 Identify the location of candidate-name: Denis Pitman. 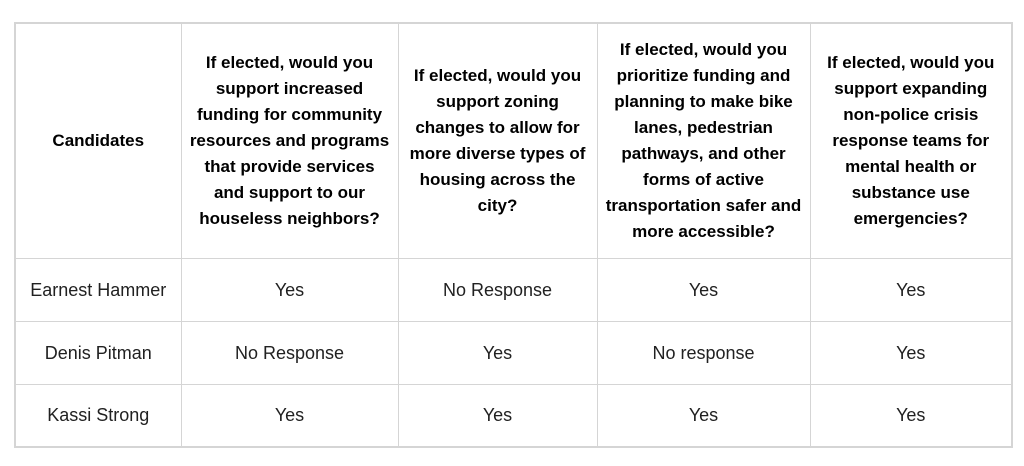
(98, 352).